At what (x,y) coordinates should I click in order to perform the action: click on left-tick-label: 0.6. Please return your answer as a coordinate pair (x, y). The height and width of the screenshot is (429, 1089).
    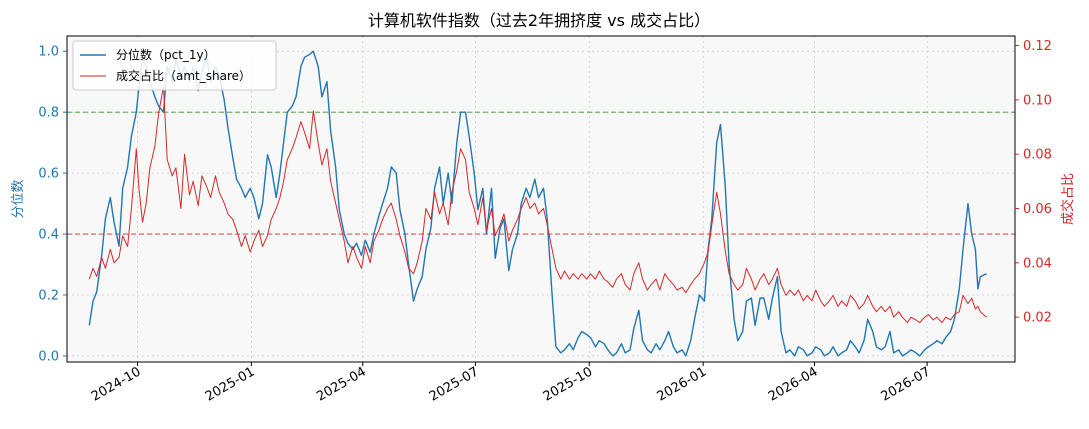
    Looking at the image, I should click on (48, 174).